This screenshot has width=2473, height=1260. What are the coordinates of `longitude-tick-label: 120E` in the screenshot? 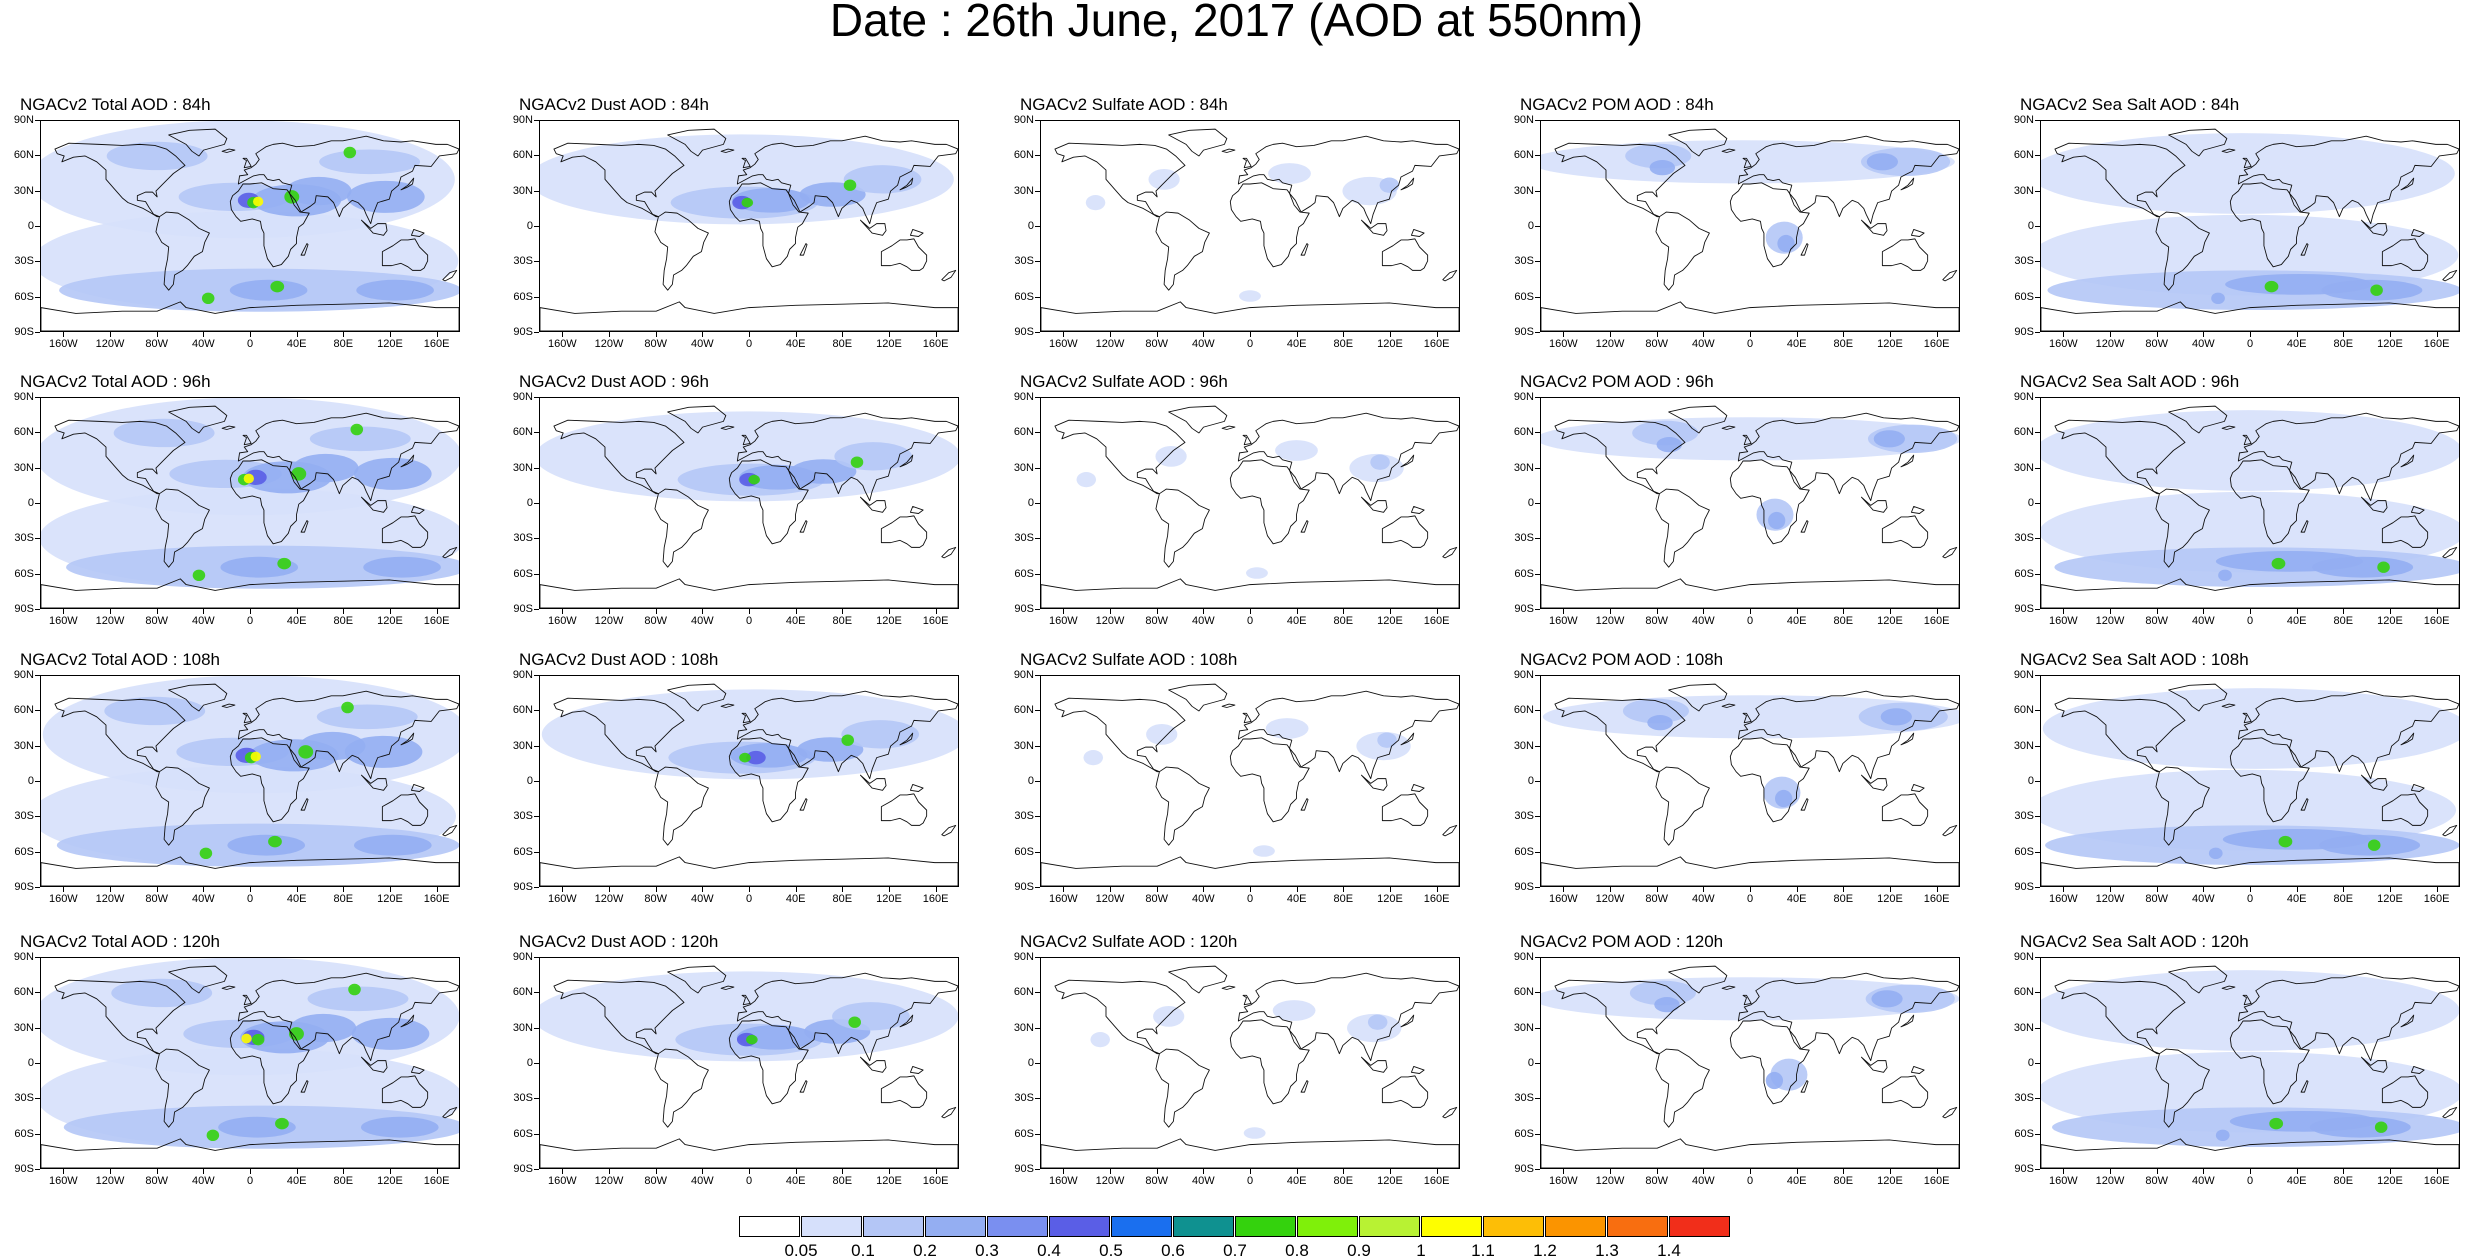 It's located at (2390, 344).